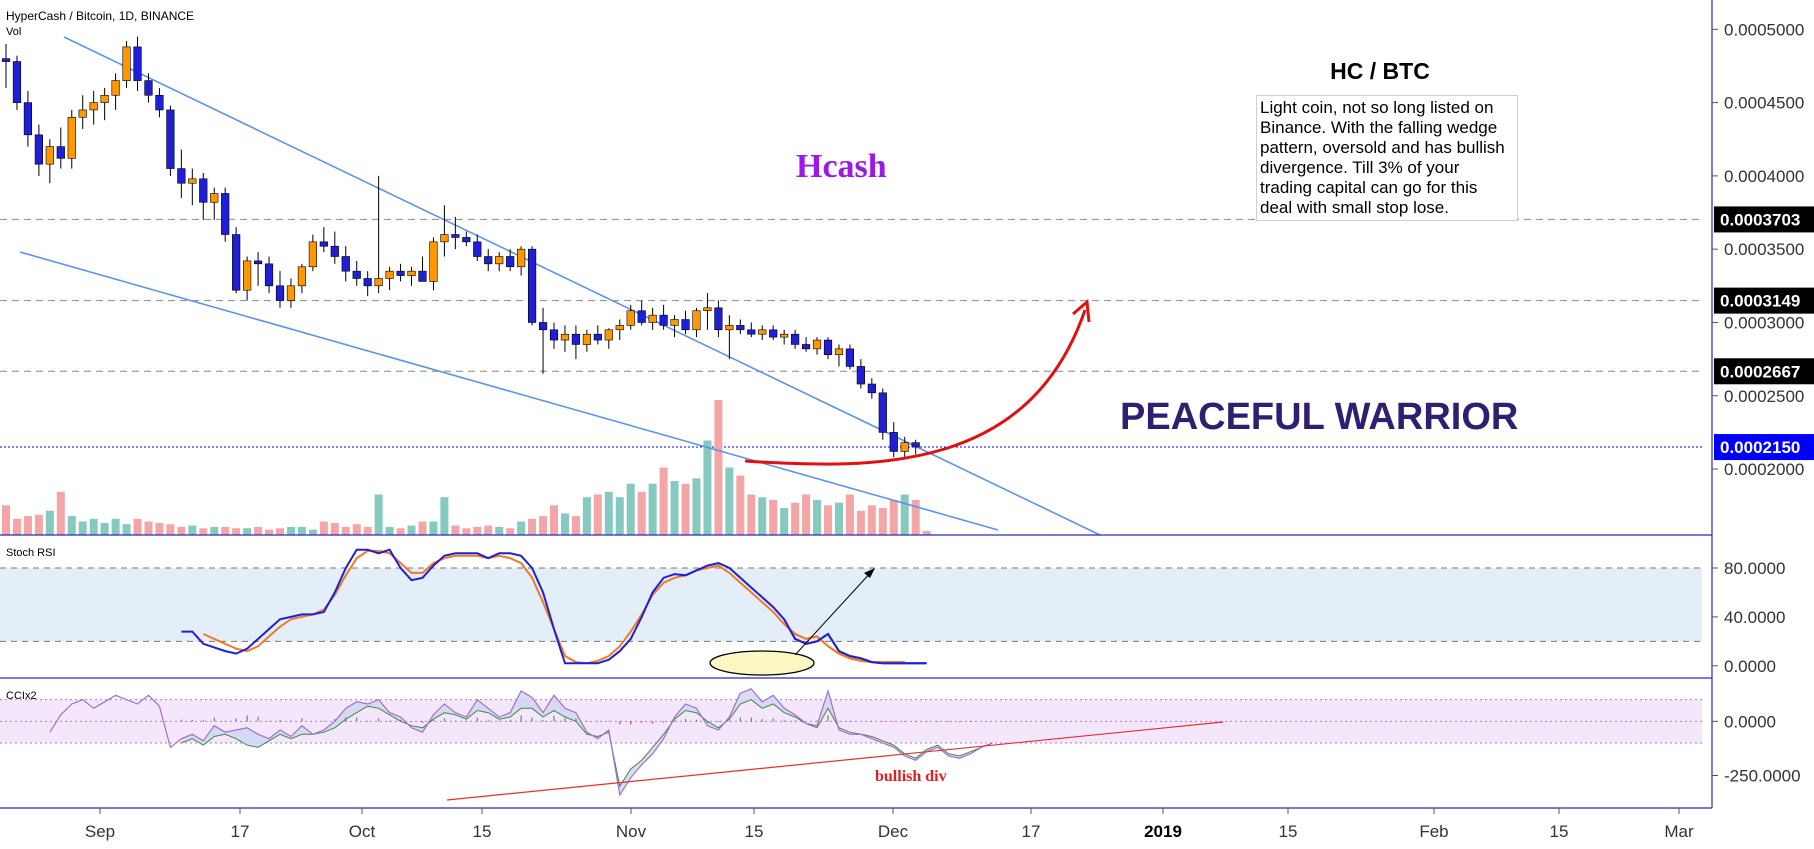 This screenshot has width=1814, height=849. What do you see at coordinates (893, 831) in the screenshot?
I see `time-tick-label: Dec` at bounding box center [893, 831].